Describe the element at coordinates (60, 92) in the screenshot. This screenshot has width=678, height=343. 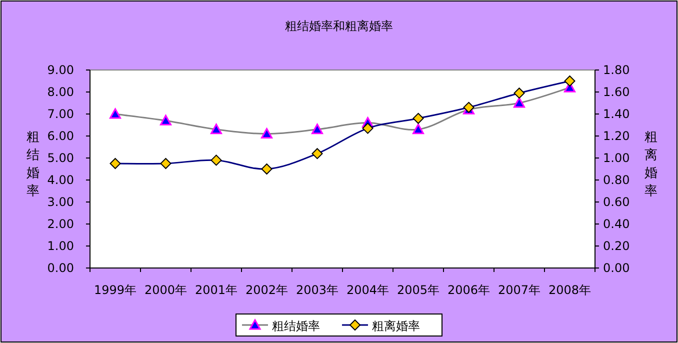
I see `y-tick-label: 8.00` at that location.